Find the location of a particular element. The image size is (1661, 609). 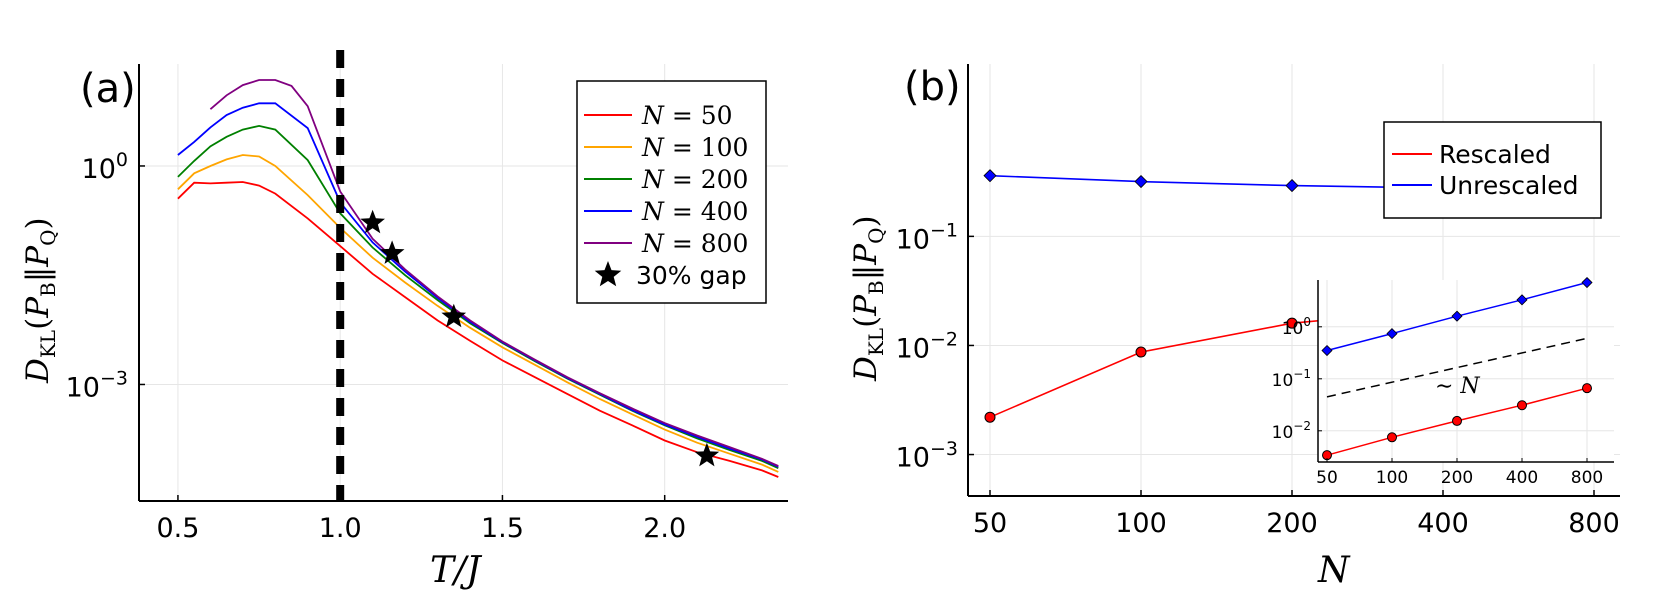

legend-label-N-100: N = 100 is located at coordinates (694, 147).